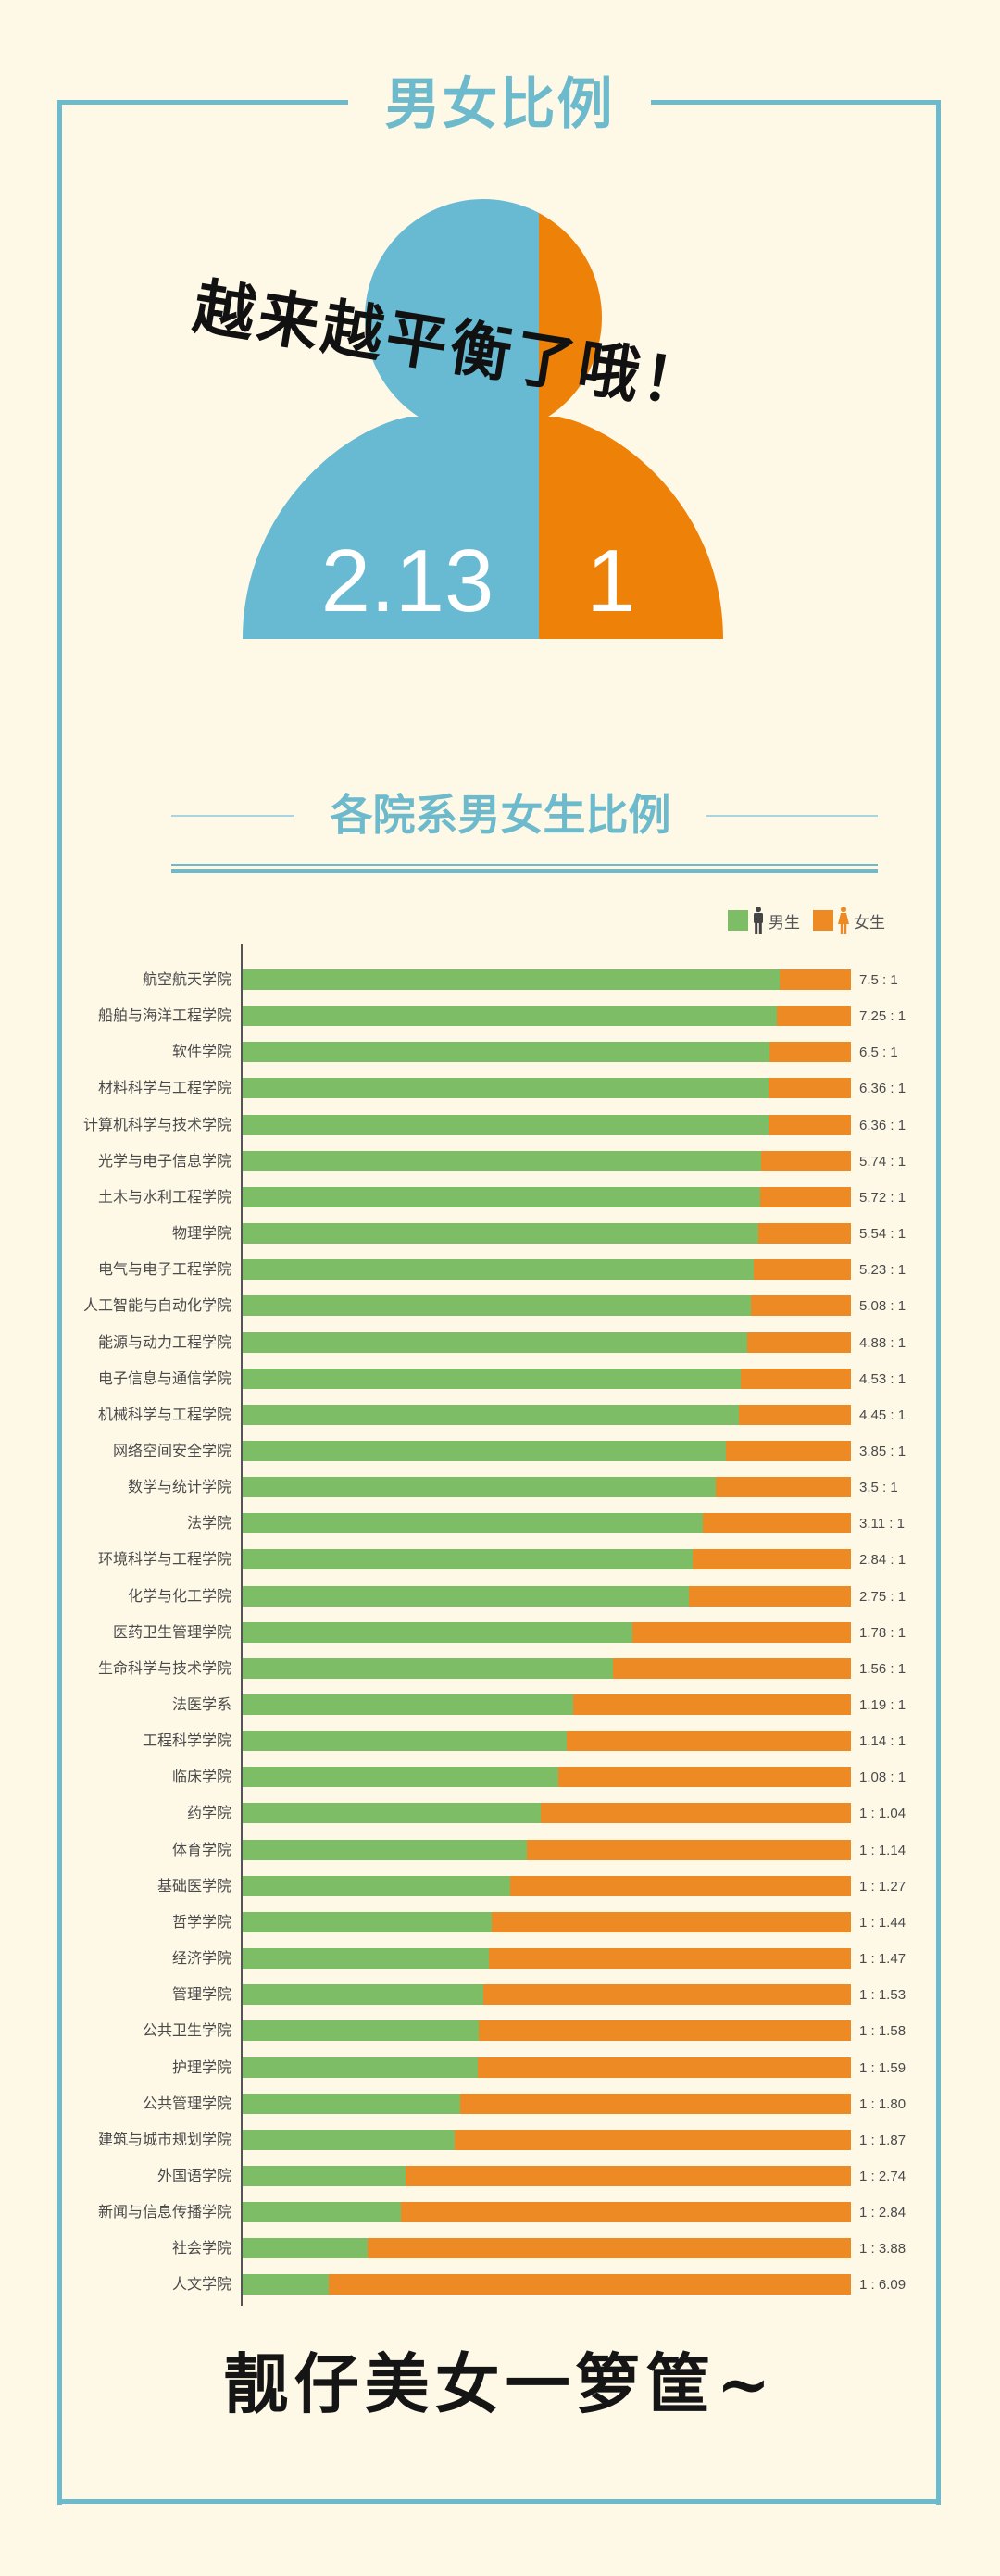 The width and height of the screenshot is (1000, 2576). What do you see at coordinates (882, 1959) in the screenshot?
I see `row-ratio-value: 1 : 1.47` at bounding box center [882, 1959].